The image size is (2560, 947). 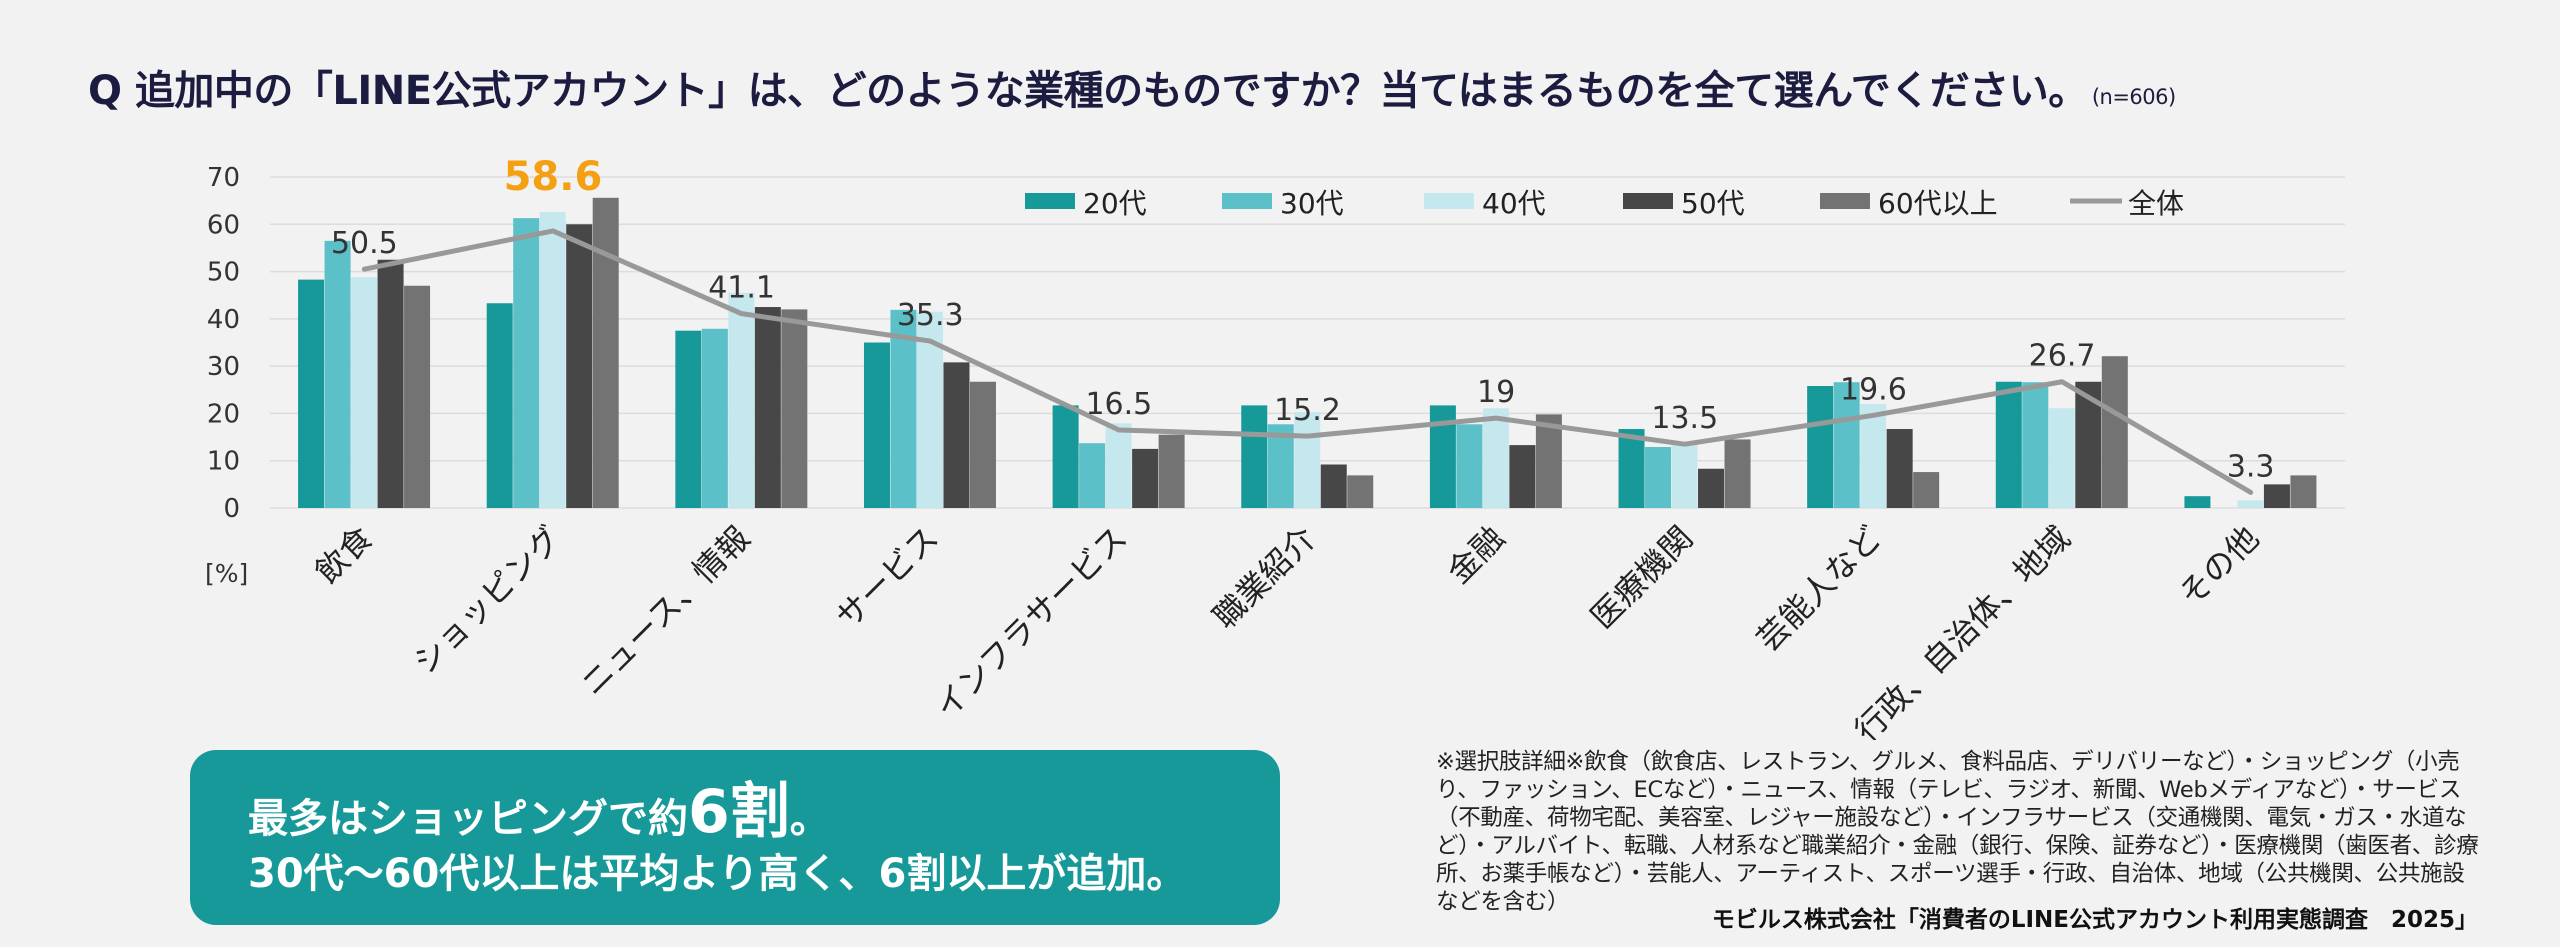 I want to click on summary-box: 最多はショッピングで約6割。 30代～60代以上は平均より高く、6割以上が追加。, so click(x=735, y=837).